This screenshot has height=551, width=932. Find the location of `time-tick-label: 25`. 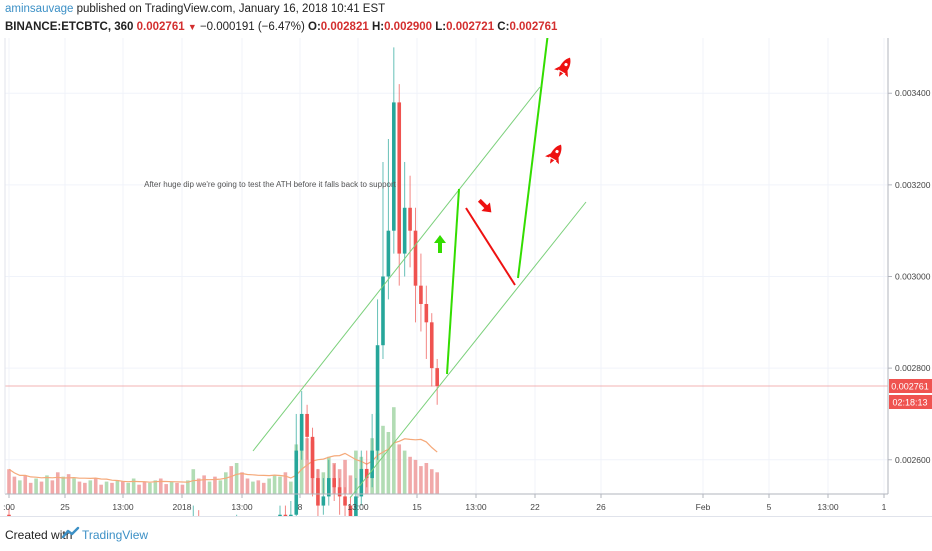

time-tick-label: 25 is located at coordinates (65, 507).